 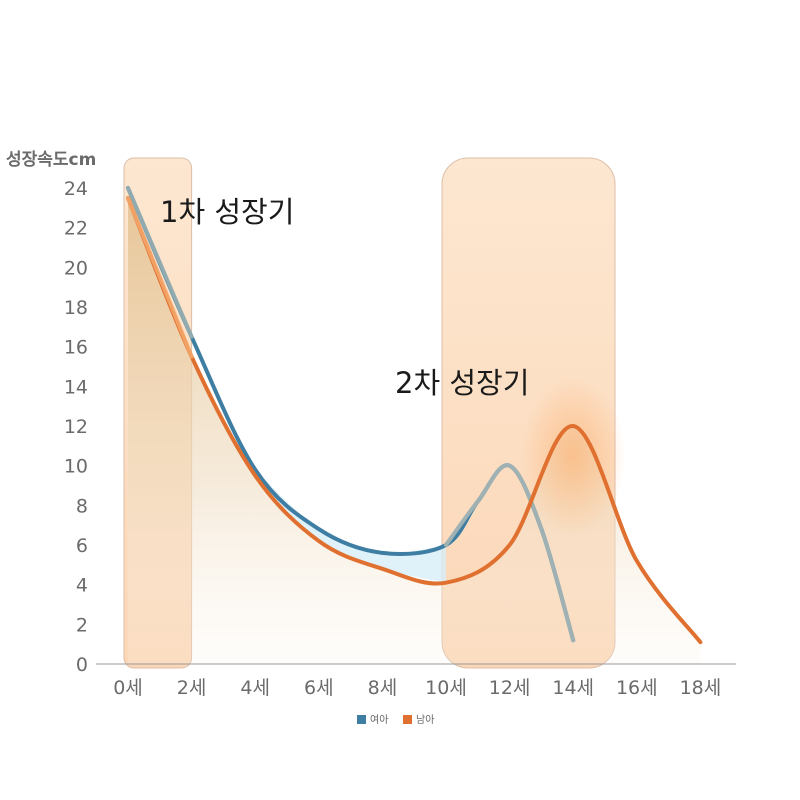 I want to click on series-line-girls-faded-peak, so click(x=510, y=553).